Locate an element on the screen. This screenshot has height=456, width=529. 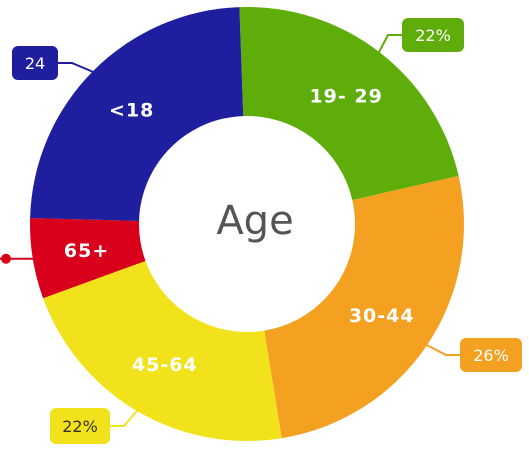
slice-label: 45-64 is located at coordinates (165, 365).